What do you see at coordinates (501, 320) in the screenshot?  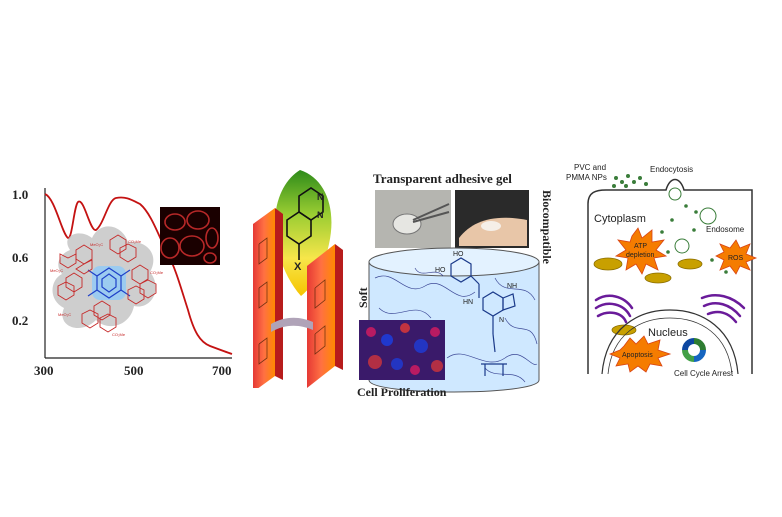 I see `mol-n: N` at bounding box center [501, 320].